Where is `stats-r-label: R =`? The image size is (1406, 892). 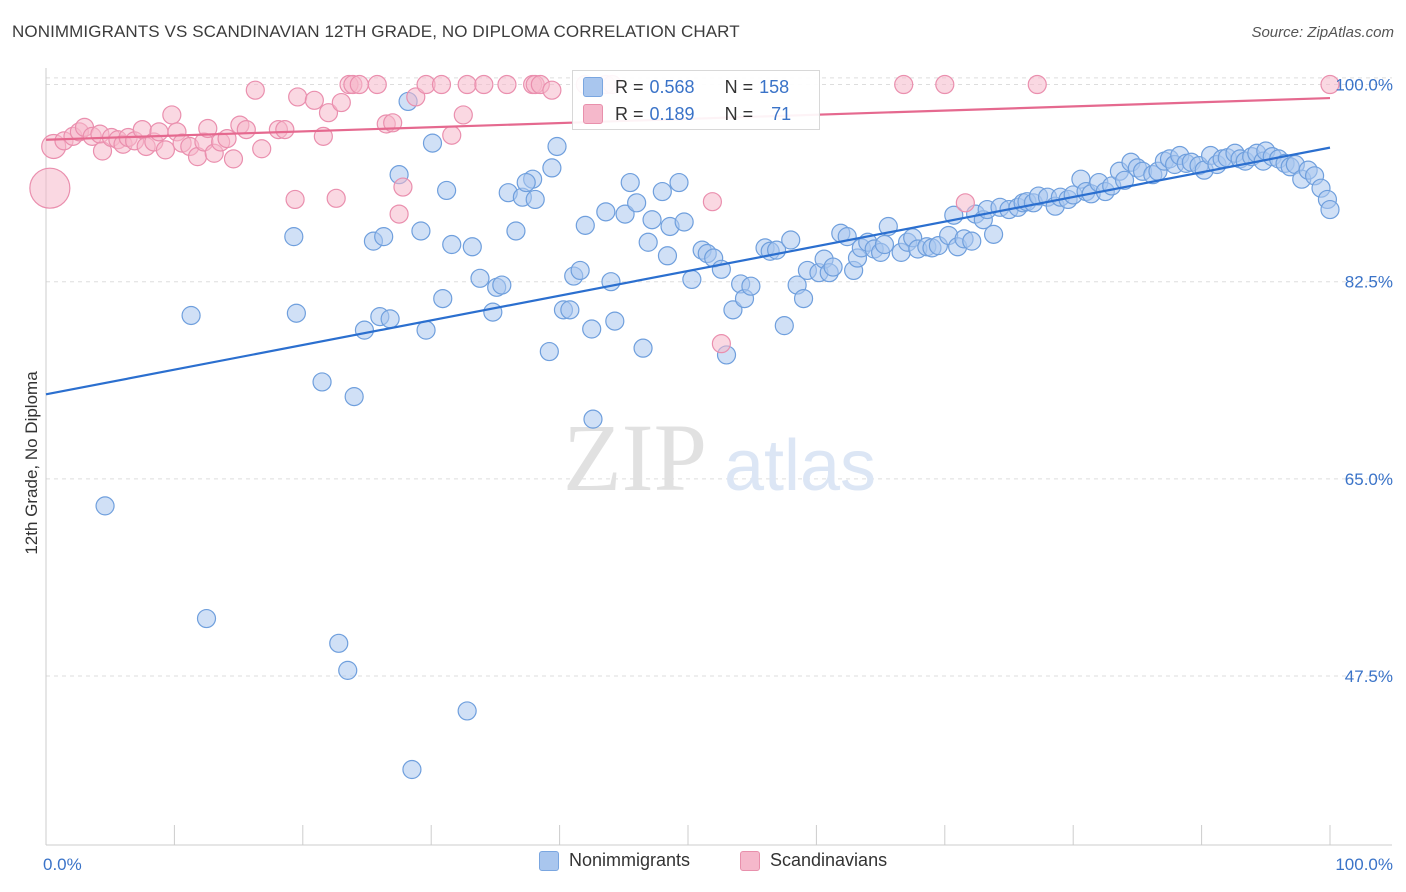
stats-r-label: R = is located at coordinates (629, 86).